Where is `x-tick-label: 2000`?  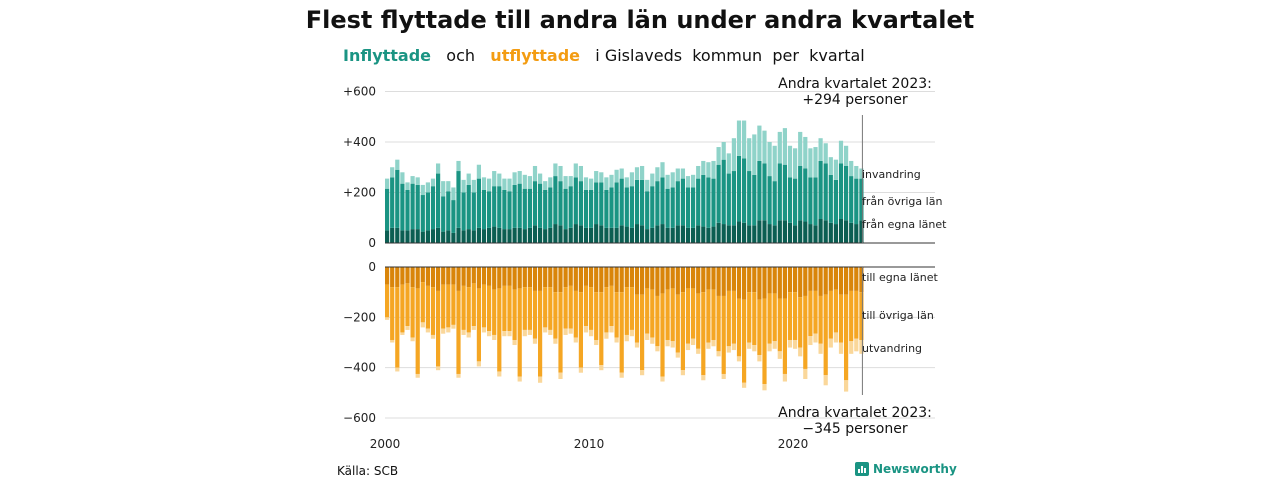
x-tick-label: 2000 is located at coordinates (385, 444).